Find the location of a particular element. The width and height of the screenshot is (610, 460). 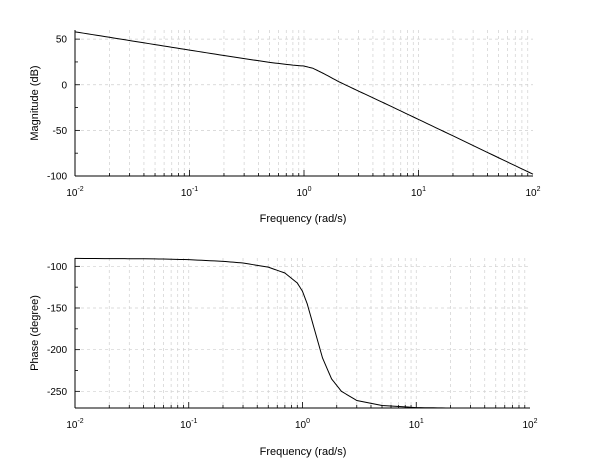

phase-y-tick-label: -250 is located at coordinates (57, 392).